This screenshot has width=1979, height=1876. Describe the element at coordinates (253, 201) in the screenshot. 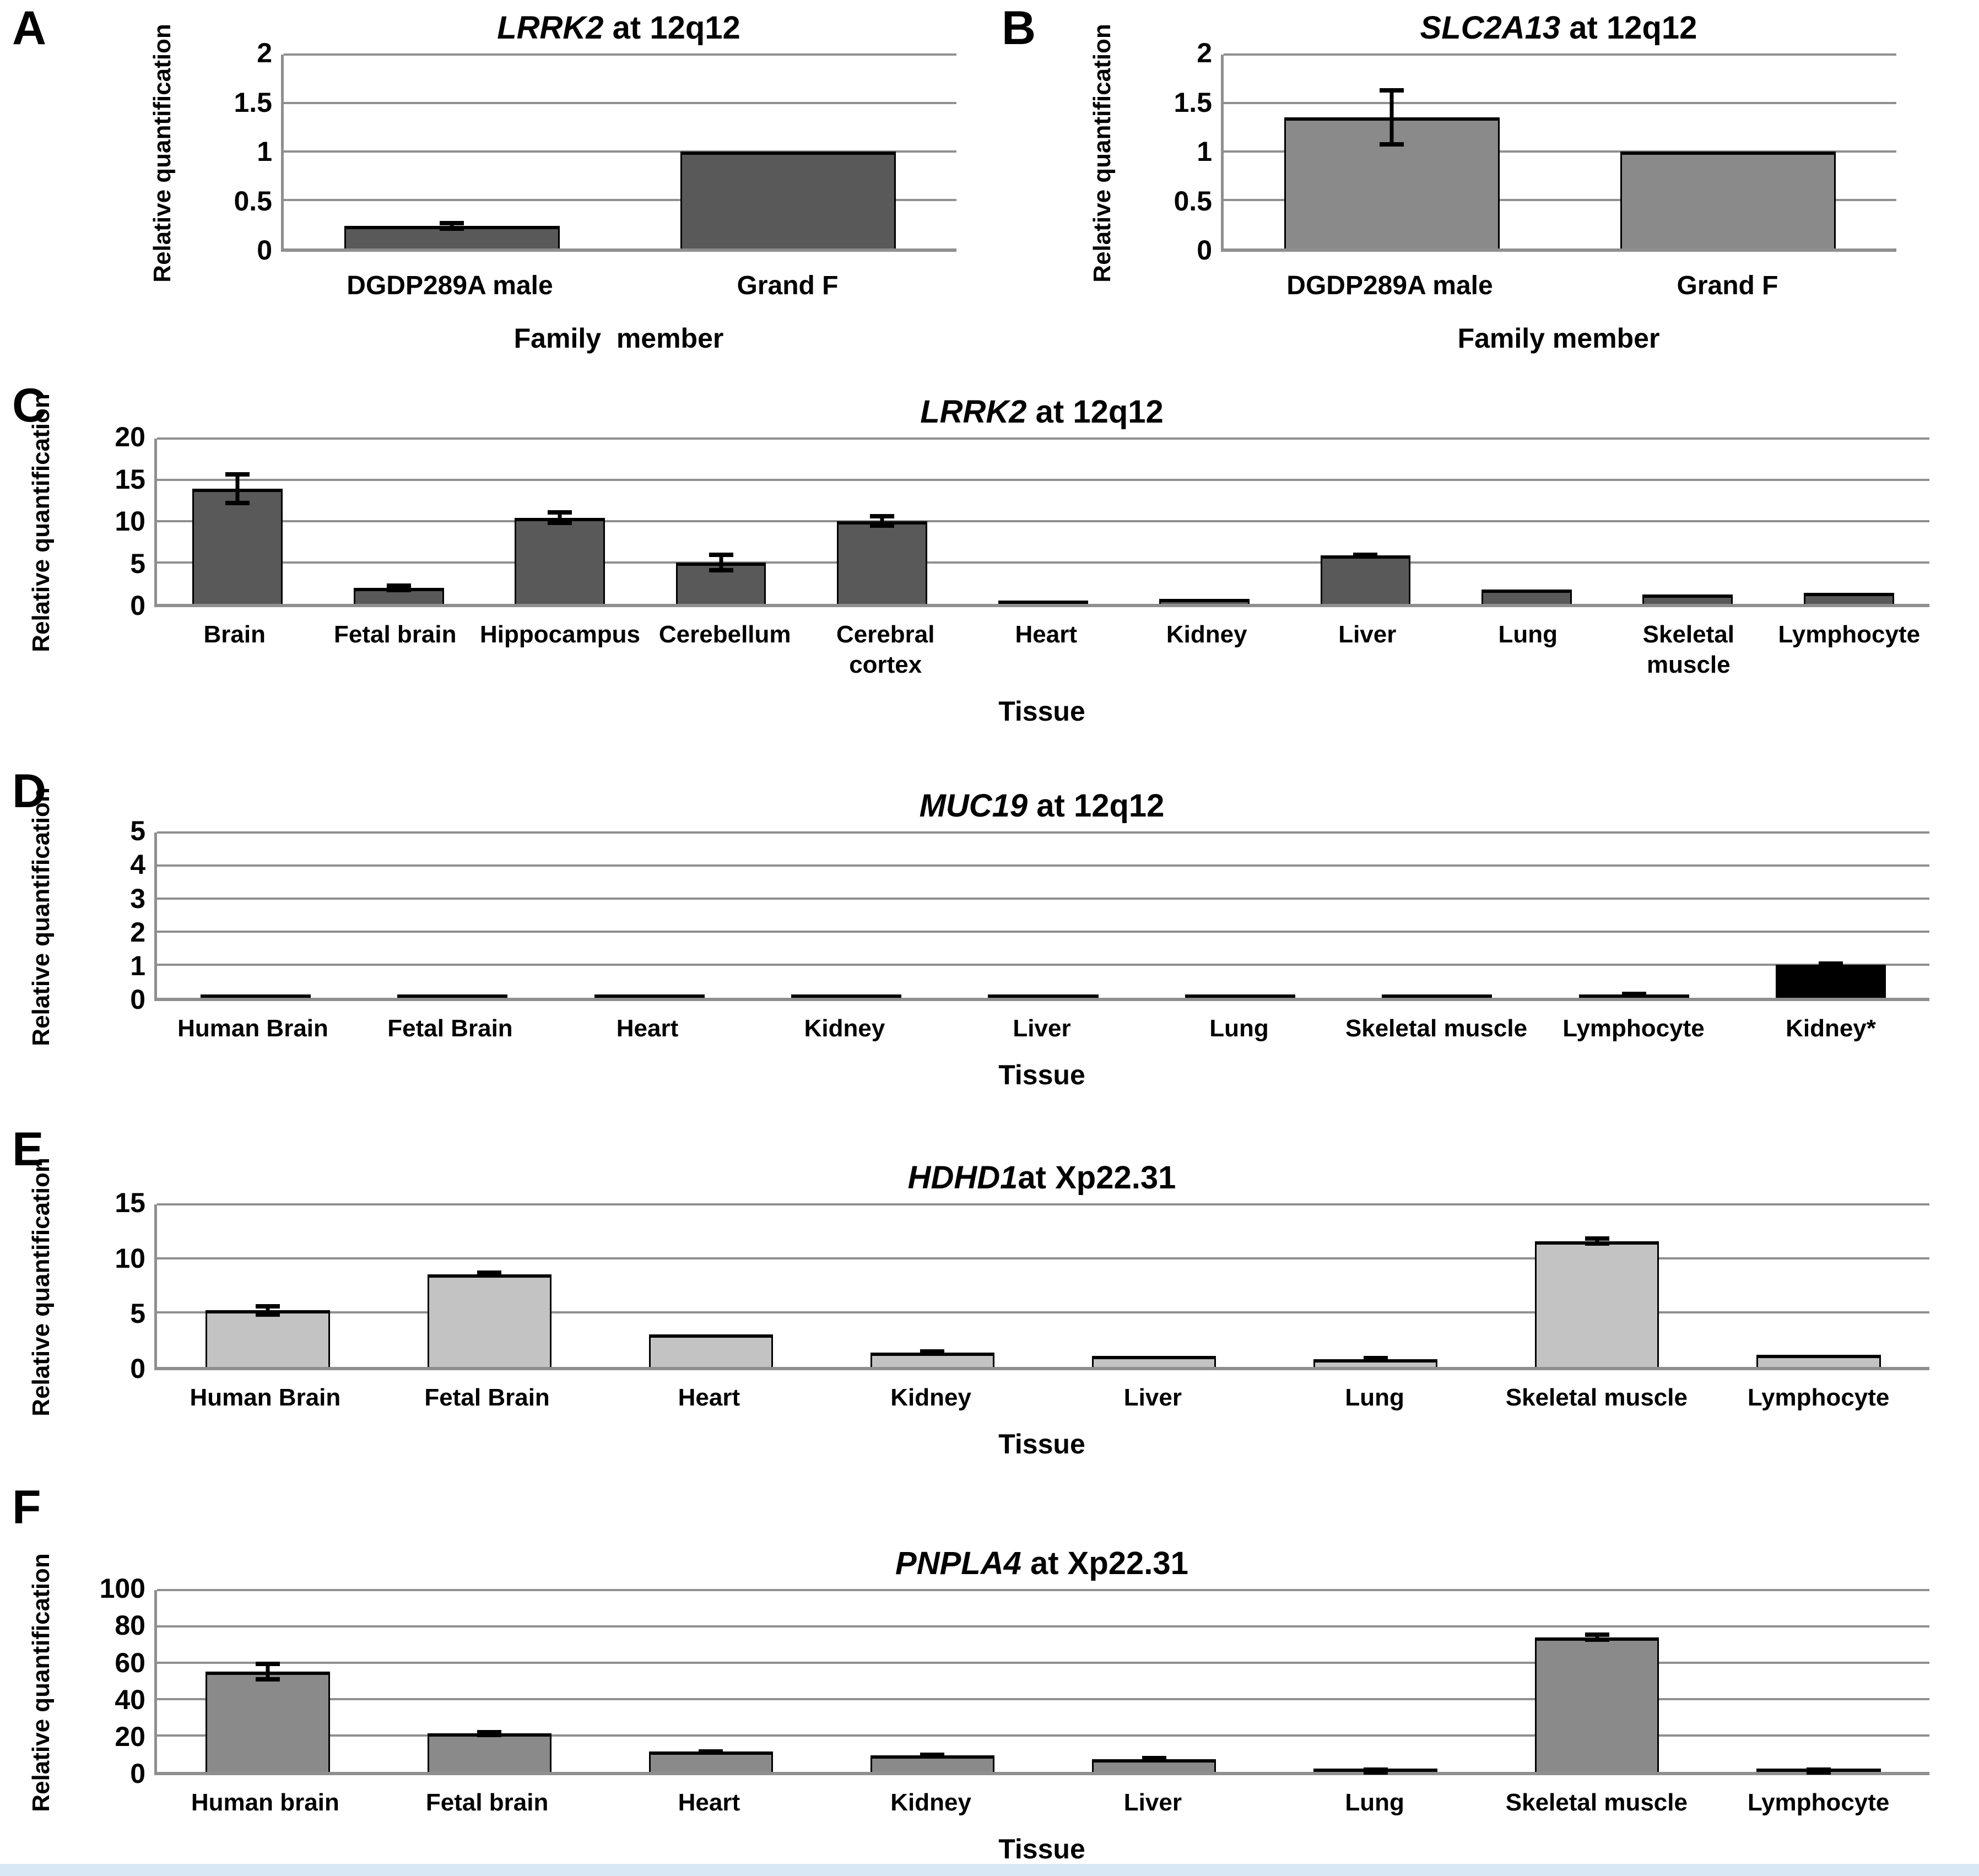

I see `y-tick-label: 0.5` at that location.